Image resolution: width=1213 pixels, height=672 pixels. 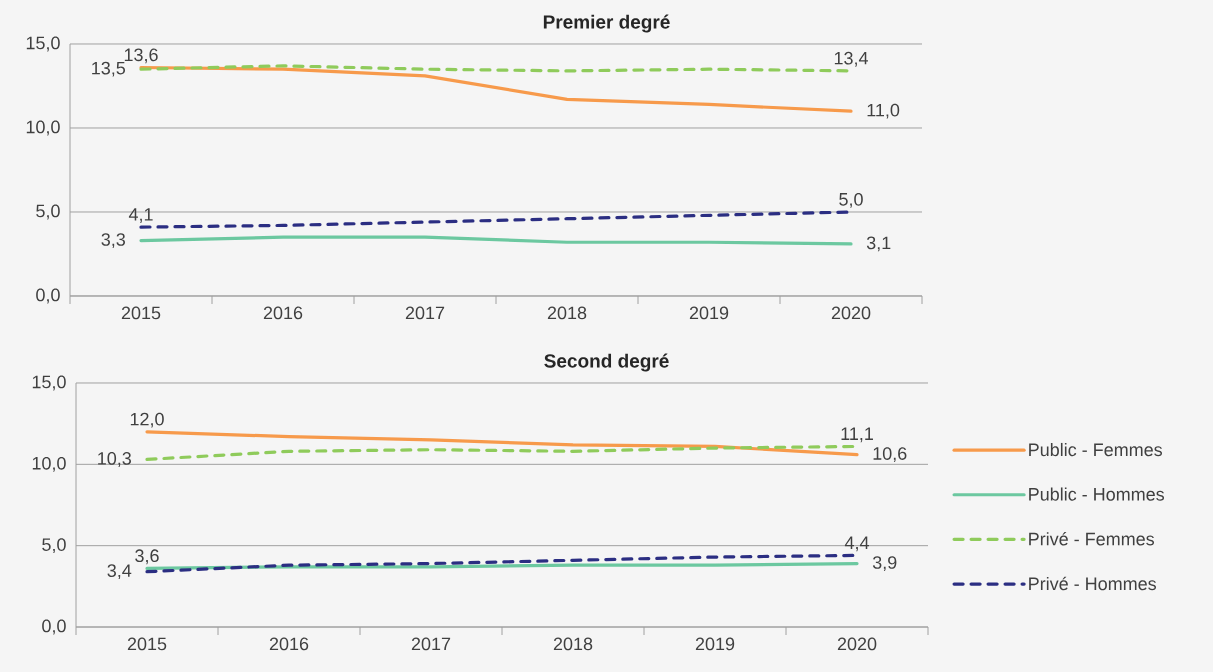 I want to click on legend-label: Public - Hommes, so click(x=1097, y=494).